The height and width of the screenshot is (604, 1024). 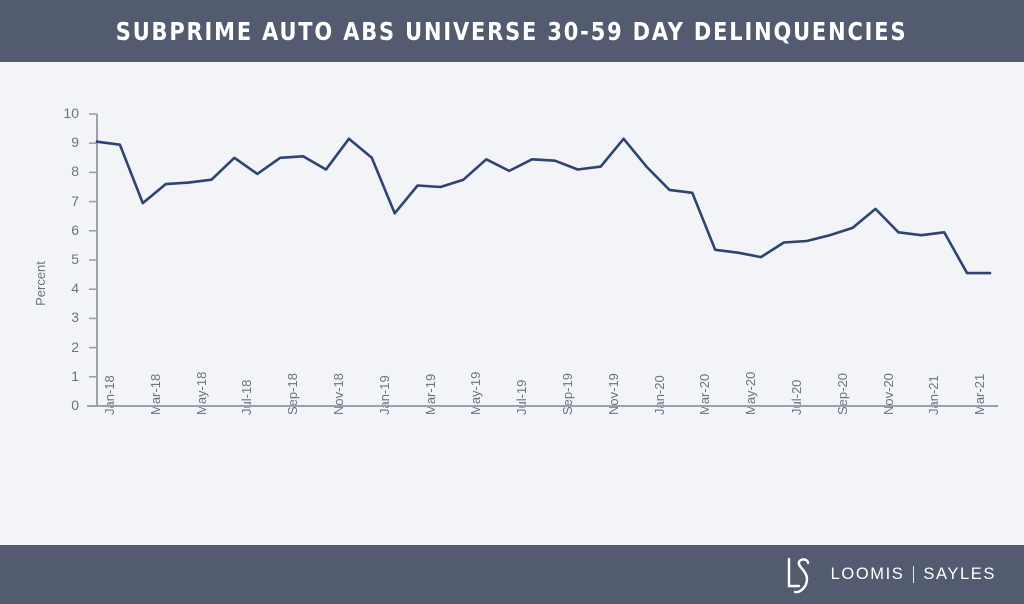 What do you see at coordinates (71, 113) in the screenshot?
I see `y-tick-label: 10` at bounding box center [71, 113].